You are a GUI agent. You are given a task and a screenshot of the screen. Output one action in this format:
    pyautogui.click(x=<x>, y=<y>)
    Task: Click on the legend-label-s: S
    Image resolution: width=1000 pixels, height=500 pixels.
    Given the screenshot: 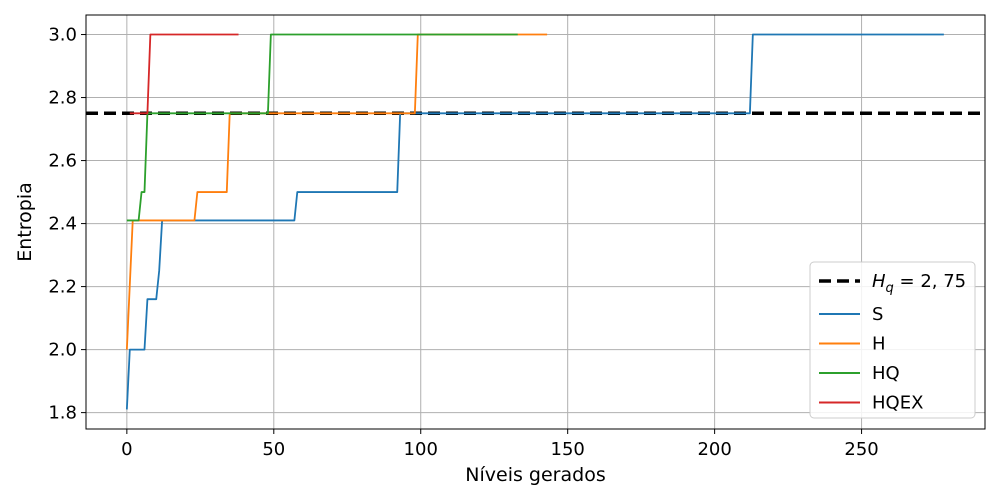 What is the action you would take?
    pyautogui.click(x=877, y=314)
    